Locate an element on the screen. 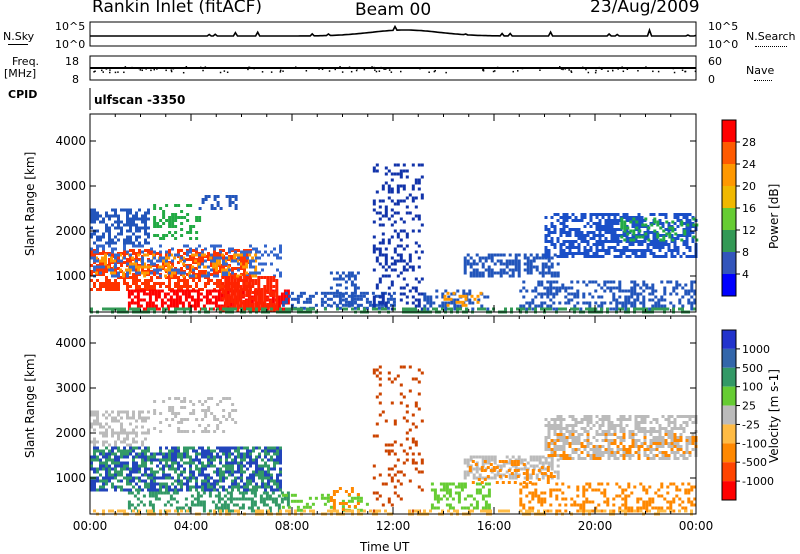  nave-line is located at coordinates (763, 80).